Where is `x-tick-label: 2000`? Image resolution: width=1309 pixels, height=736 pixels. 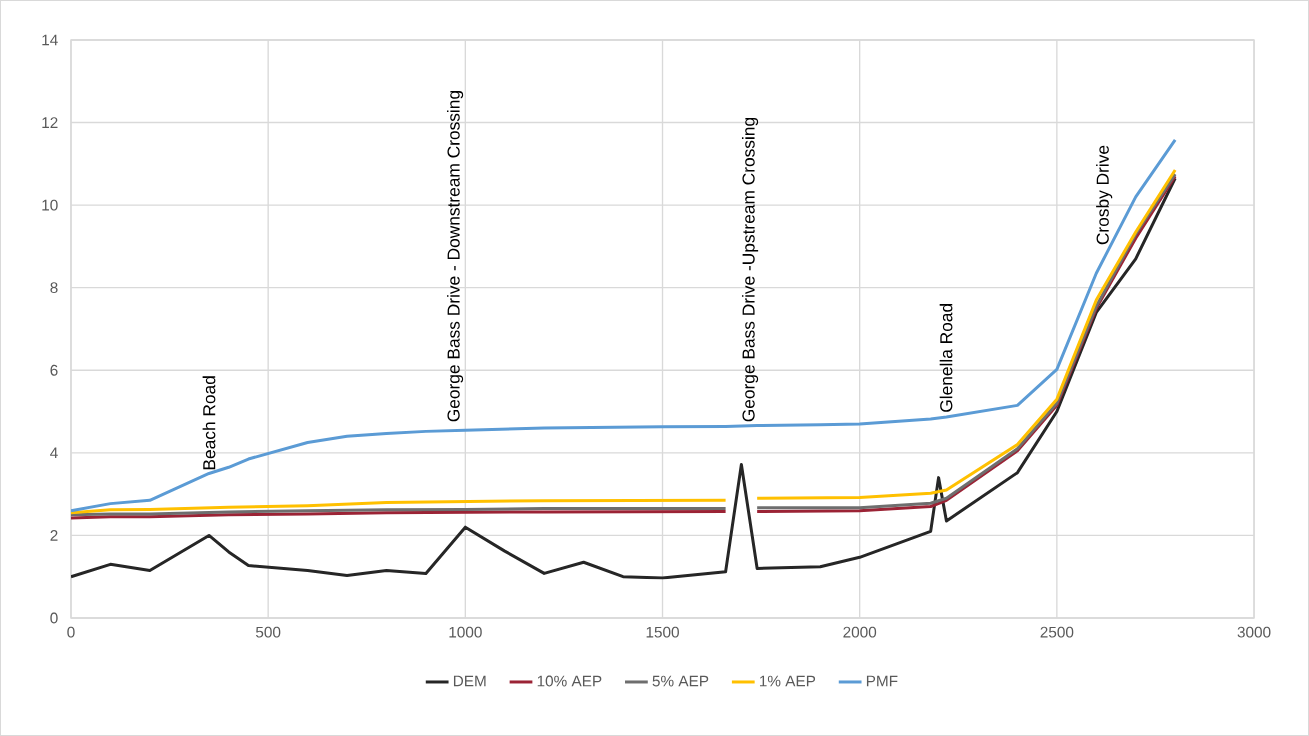
x-tick-label: 2000 is located at coordinates (860, 632).